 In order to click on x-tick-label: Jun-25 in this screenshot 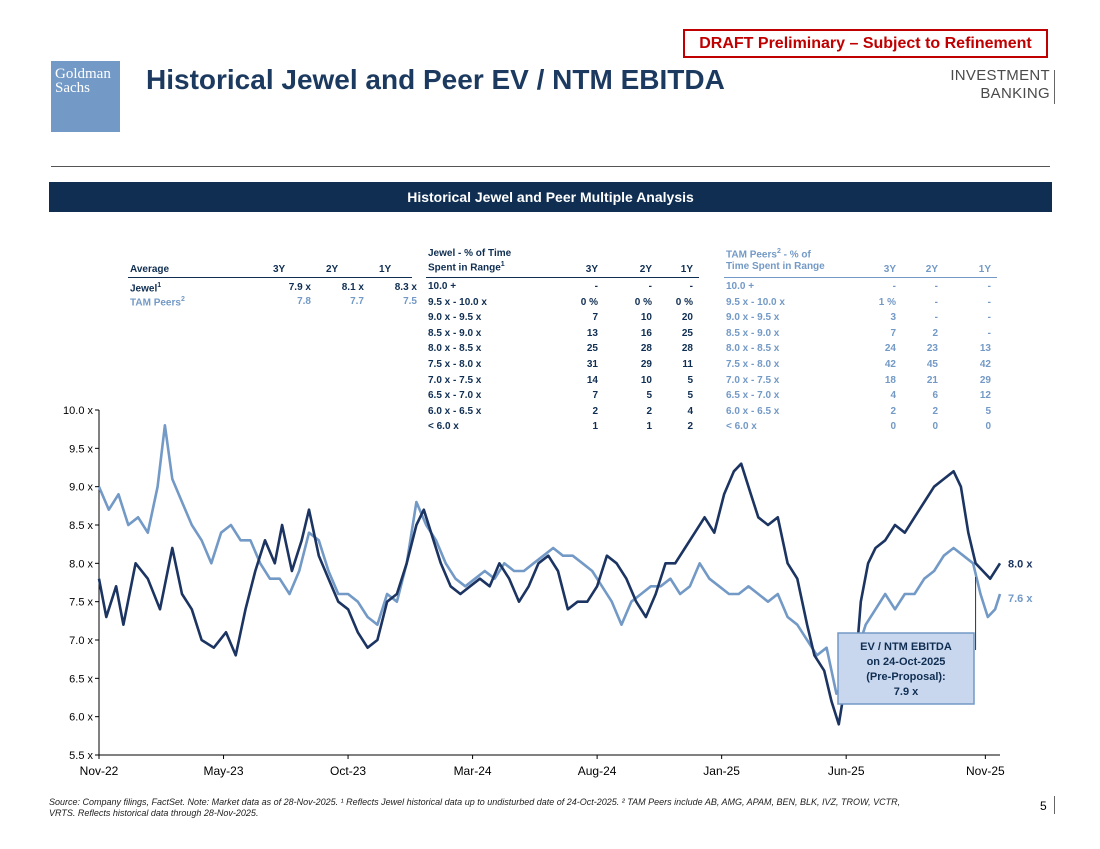, I will do `click(846, 771)`.